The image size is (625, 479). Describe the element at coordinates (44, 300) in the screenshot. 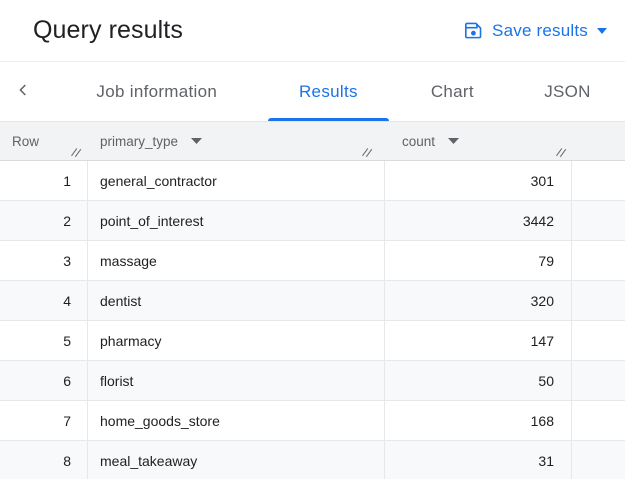

I see `cell-row-number: 4` at that location.